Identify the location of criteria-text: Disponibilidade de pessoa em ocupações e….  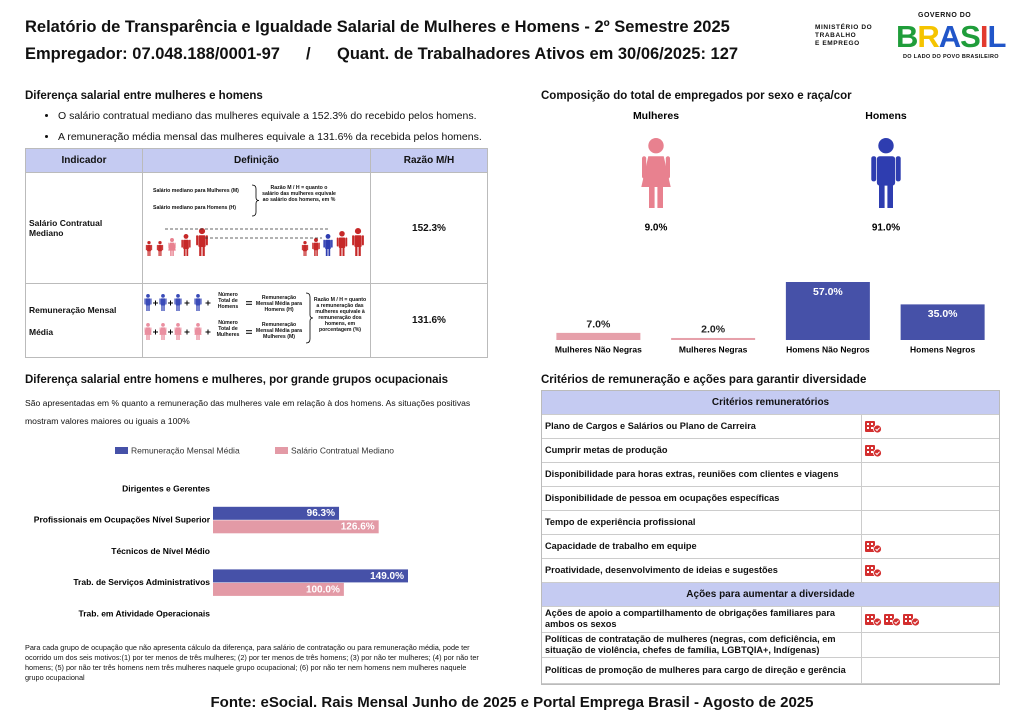
(702, 498).